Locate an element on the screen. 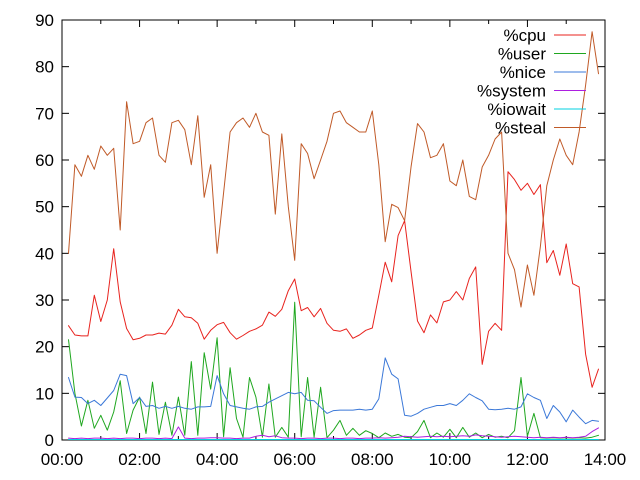 Image resolution: width=640 pixels, height=480 pixels. y-tick-label: 30 is located at coordinates (44, 300).